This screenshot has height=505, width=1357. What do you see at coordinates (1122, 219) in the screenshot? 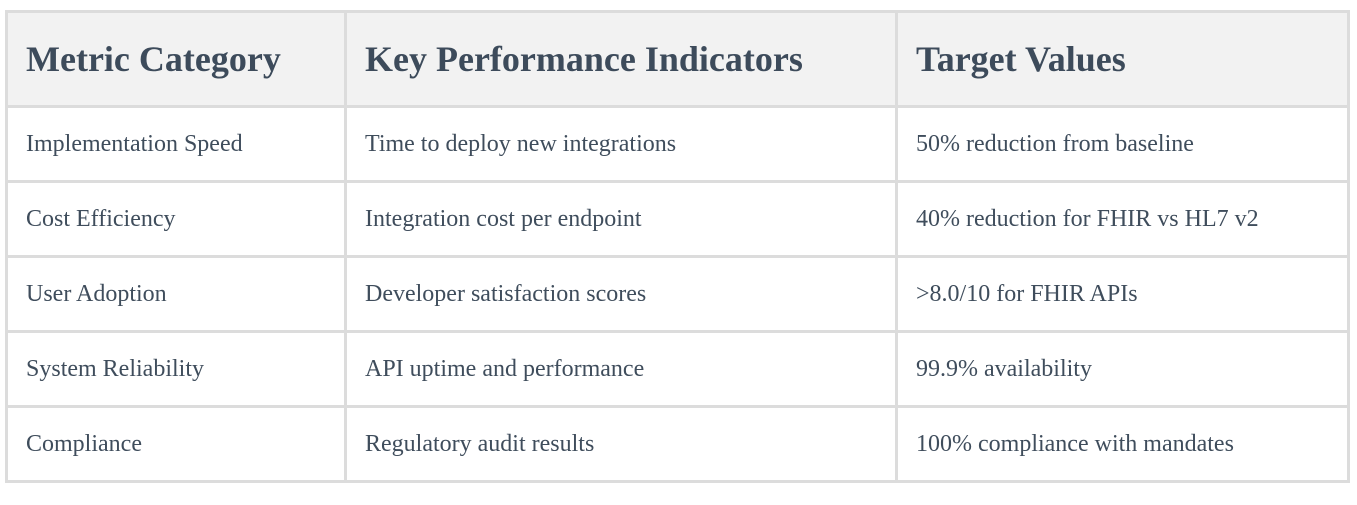
I see `table-cell: 40% reduction for FHIR vs HL7 v2` at bounding box center [1122, 219].